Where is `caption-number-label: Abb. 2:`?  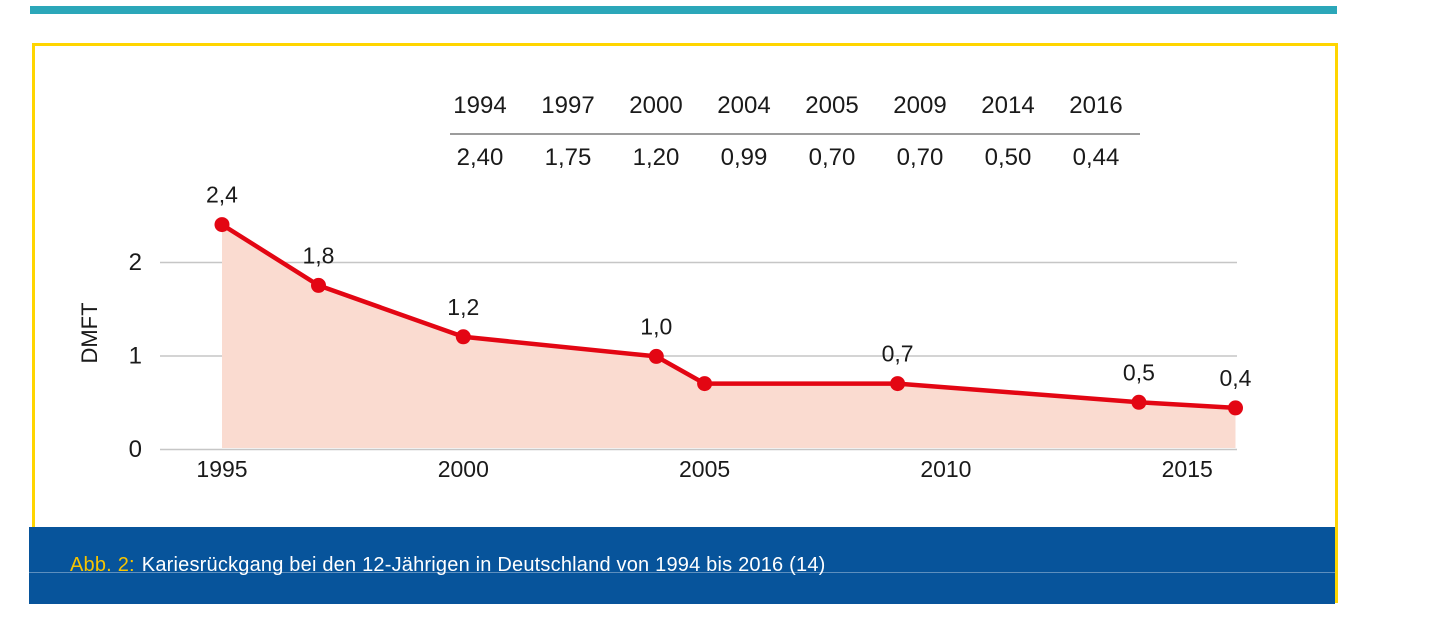 caption-number-label: Abb. 2: is located at coordinates (102, 565).